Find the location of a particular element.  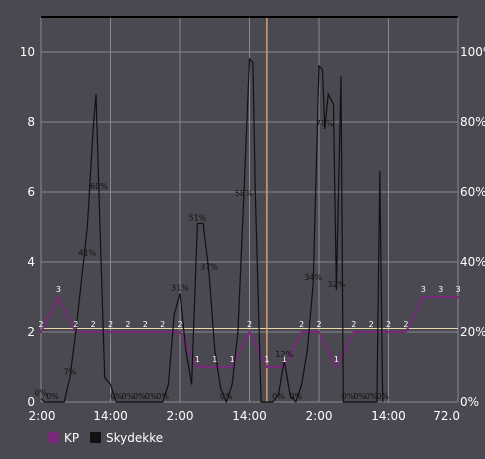

y2-tick-label: 40% is located at coordinates (472, 262).